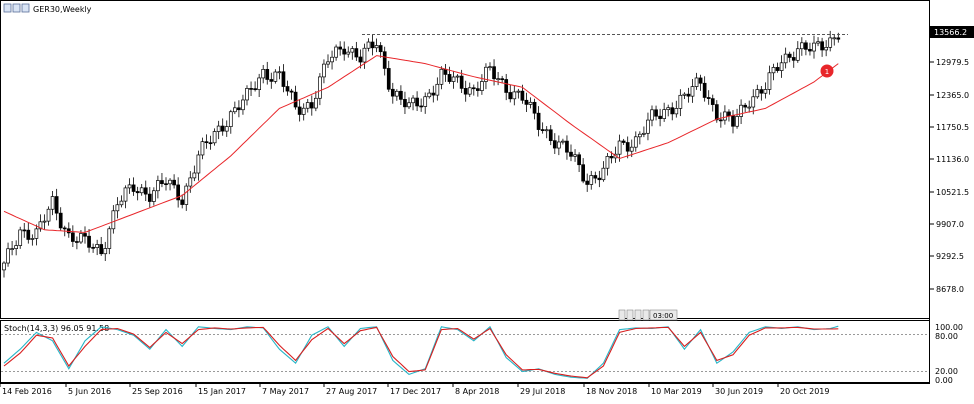 The image size is (974, 404). Describe the element at coordinates (950, 256) in the screenshot. I see `price-tick-label: 9292.5` at that location.